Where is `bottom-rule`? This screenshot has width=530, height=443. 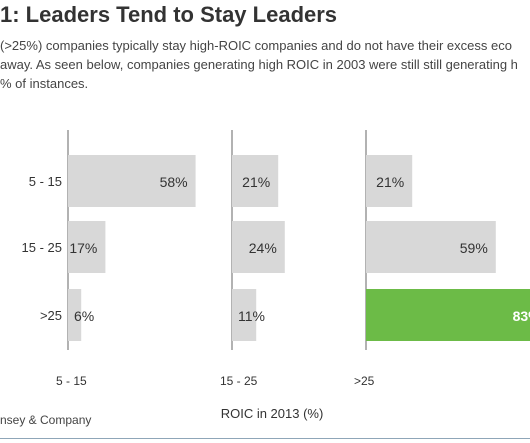
bottom-rule is located at coordinates (265, 438).